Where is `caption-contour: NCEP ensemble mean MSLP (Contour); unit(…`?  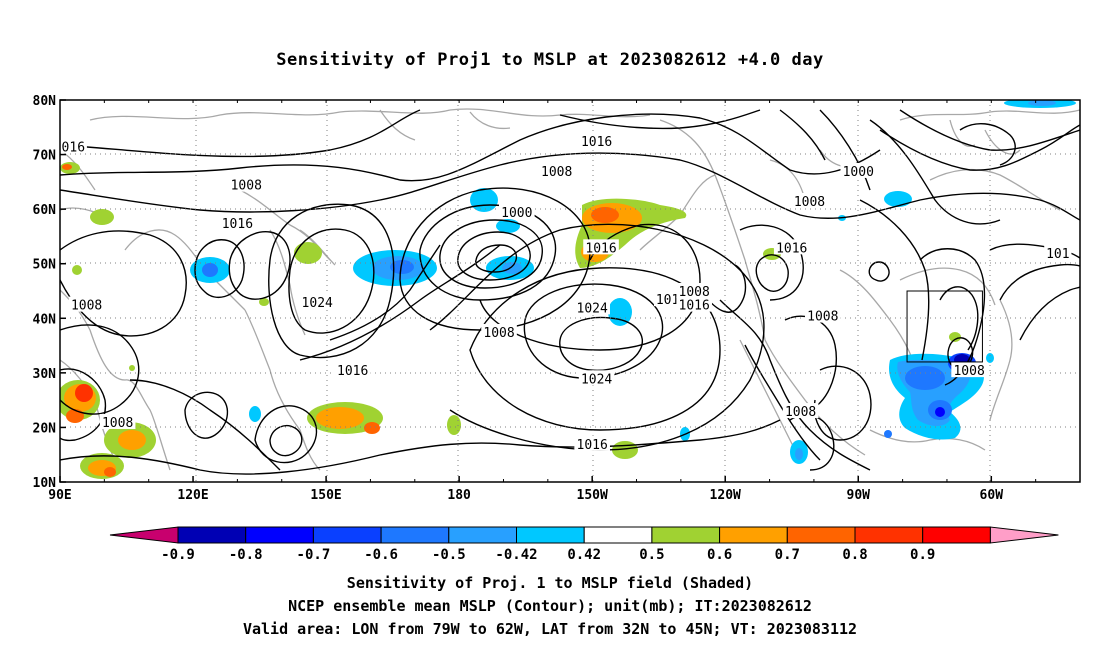
caption-contour: NCEP ensemble mean MSLP (Contour); unit(… is located at coordinates (550, 606).